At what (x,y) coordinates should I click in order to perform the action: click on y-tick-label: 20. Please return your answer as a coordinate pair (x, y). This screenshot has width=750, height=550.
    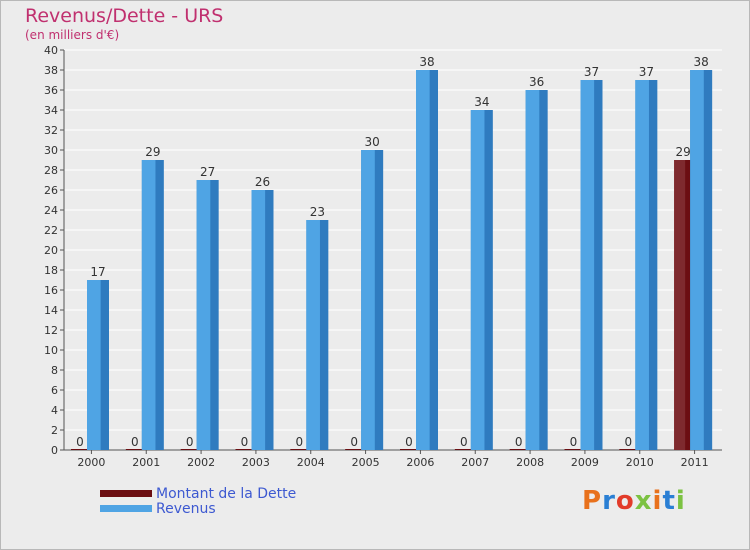
    Looking at the image, I should click on (51, 250).